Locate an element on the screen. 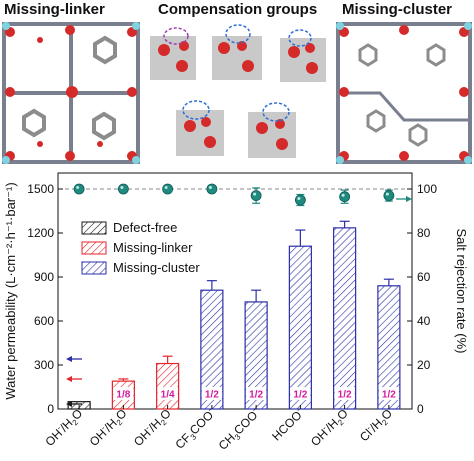  x-tick-label: HCOO- is located at coordinates (288, 424).